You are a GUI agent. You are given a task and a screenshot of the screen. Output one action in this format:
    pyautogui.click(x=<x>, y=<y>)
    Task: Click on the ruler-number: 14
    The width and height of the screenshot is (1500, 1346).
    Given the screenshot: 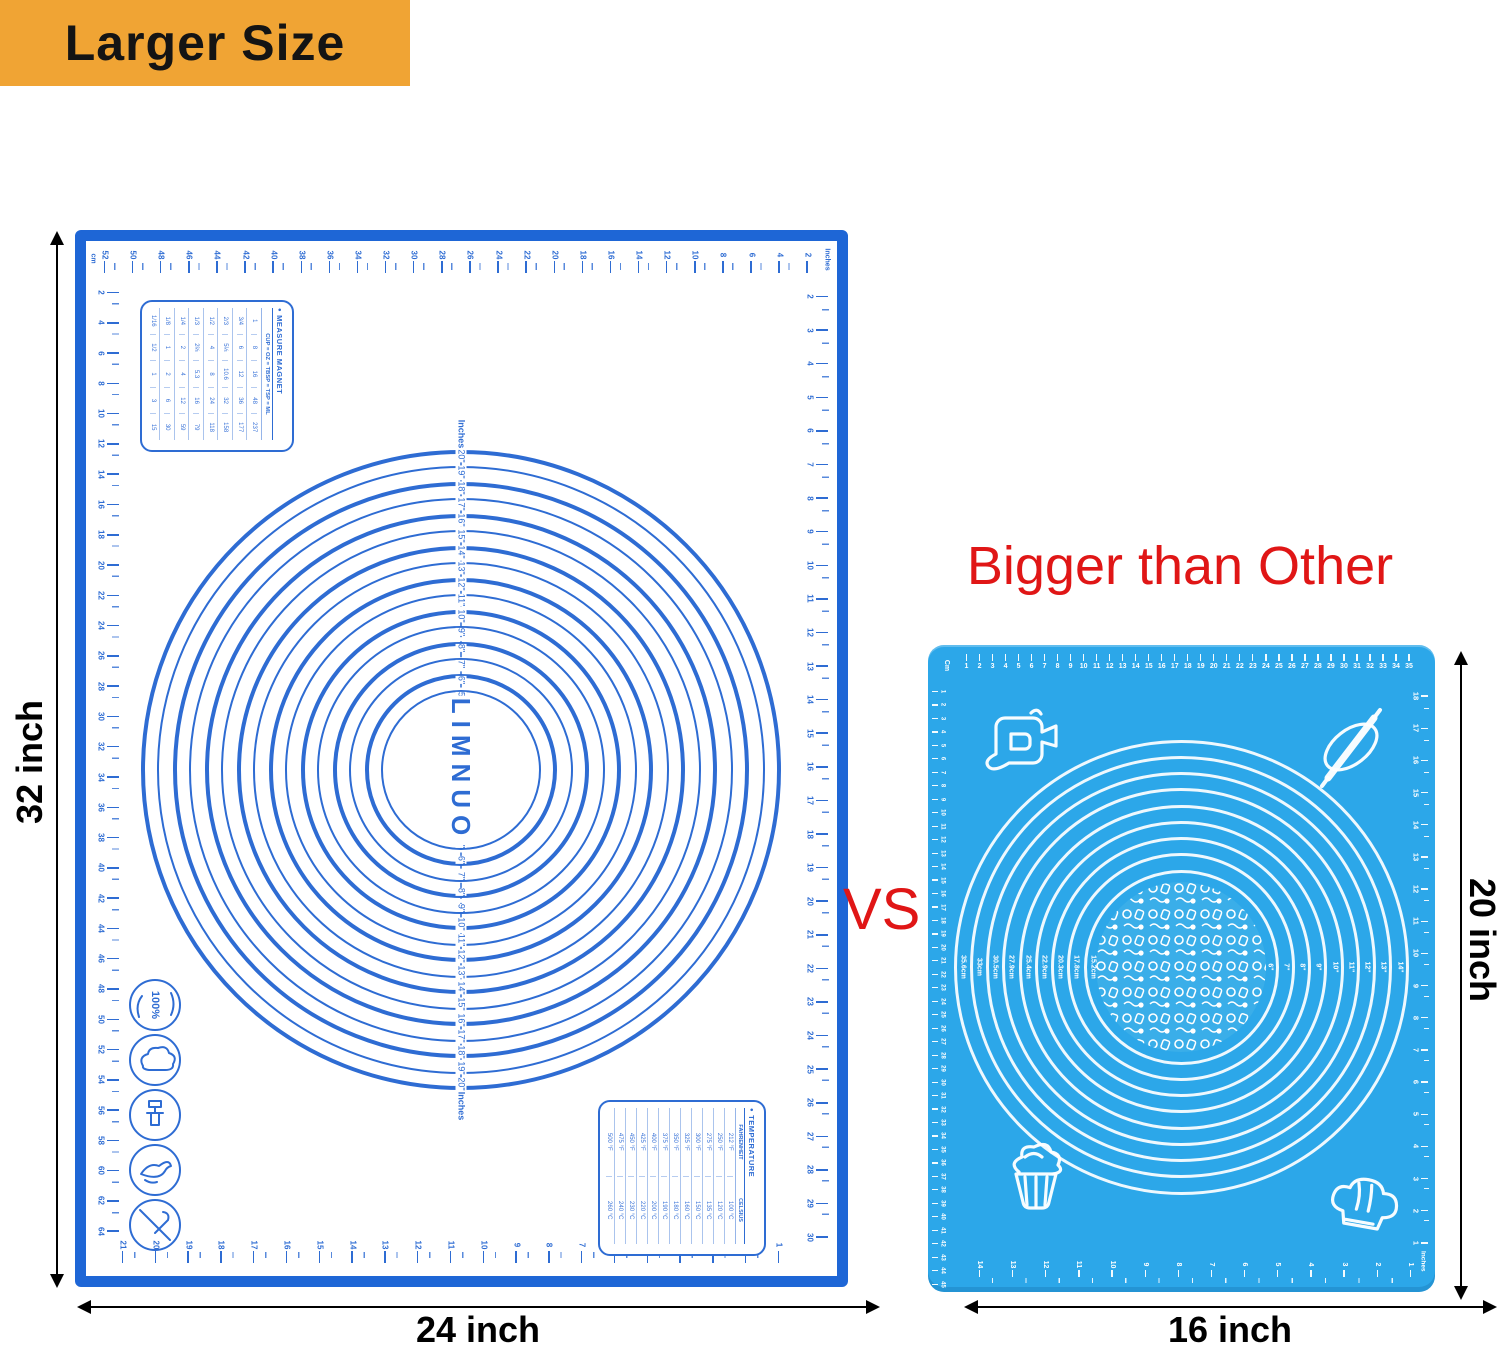 What is the action you would take?
    pyautogui.click(x=353, y=1245)
    